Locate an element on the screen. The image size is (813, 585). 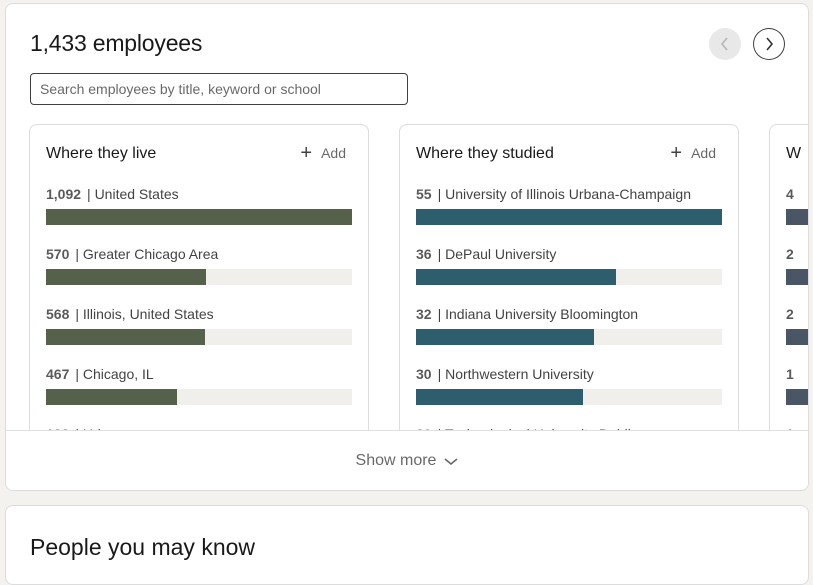
insight-row-text: | Illinois, United States is located at coordinates (144, 314).